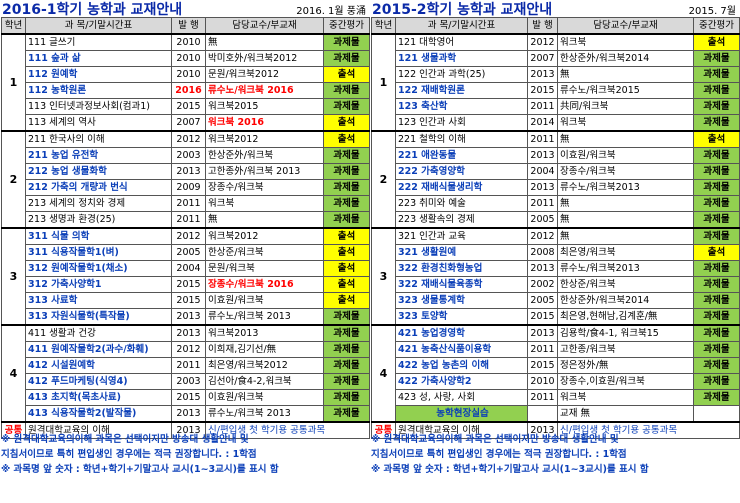  Describe the element at coordinates (98, 155) in the screenshot. I see `subject-cell: 211 농업 유전학` at that location.